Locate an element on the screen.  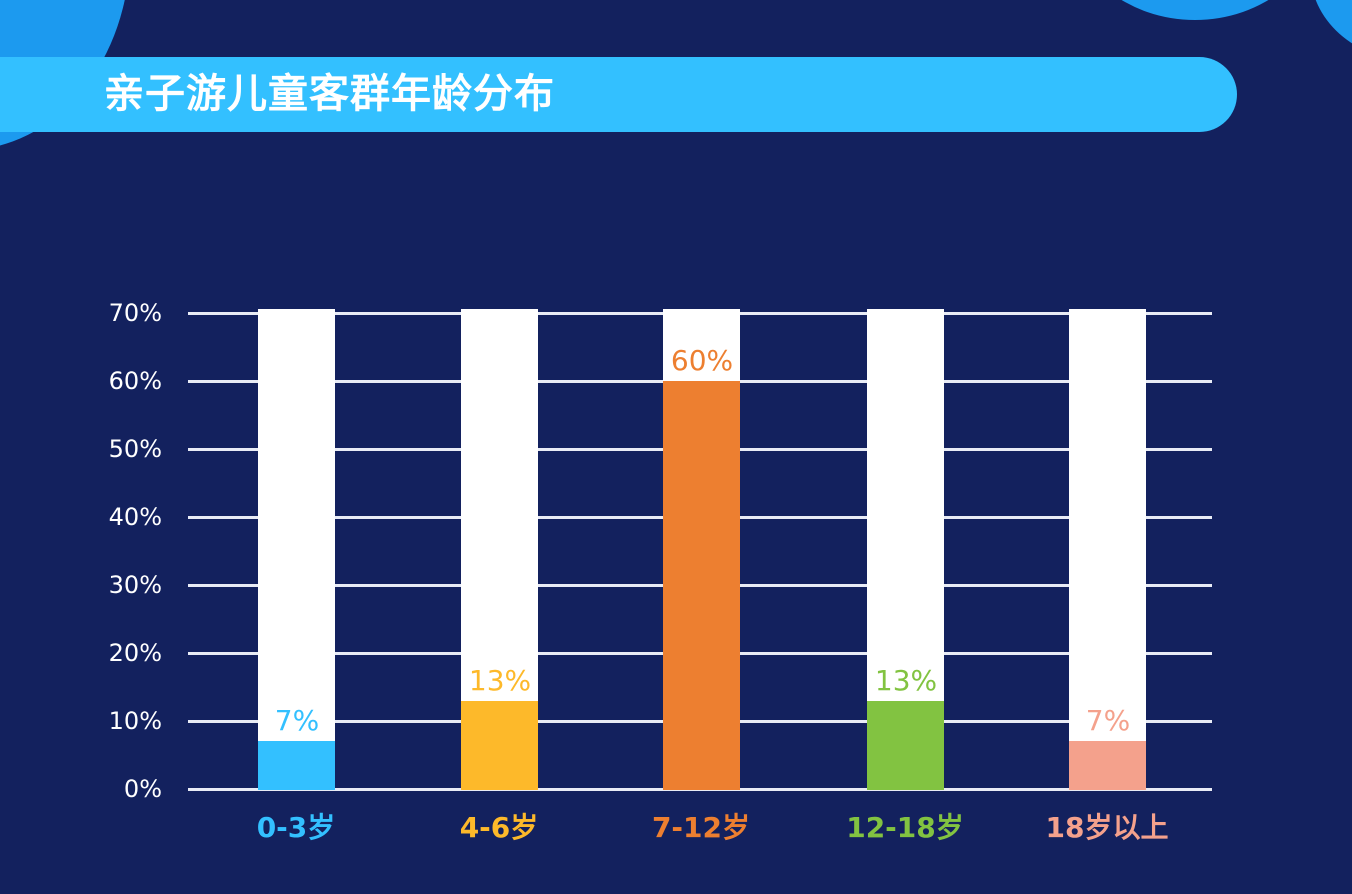
y-tick-label: 20% is located at coordinates (135, 653).